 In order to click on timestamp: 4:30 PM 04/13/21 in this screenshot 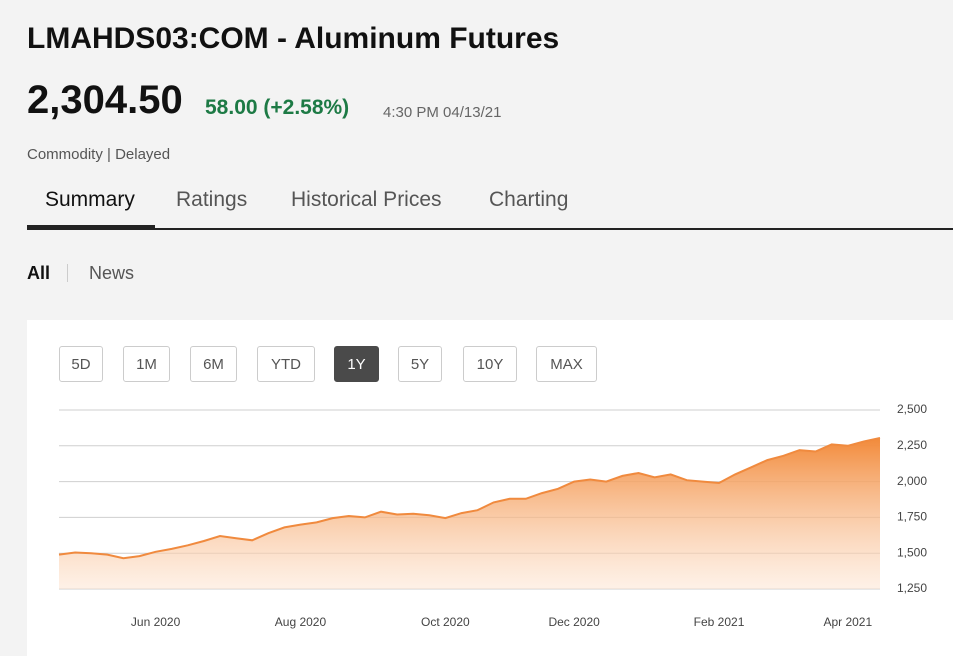, I will do `click(442, 112)`.